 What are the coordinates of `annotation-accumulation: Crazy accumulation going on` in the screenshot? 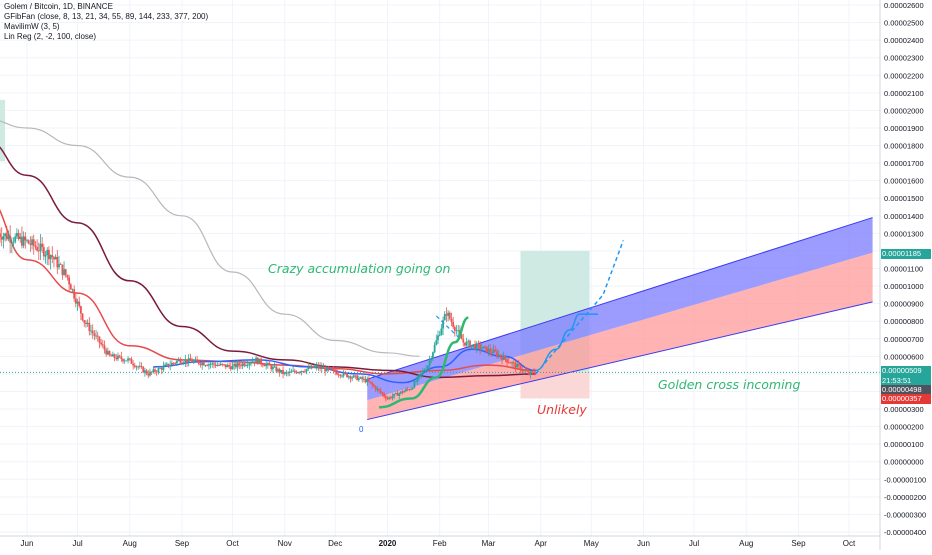 It's located at (359, 268).